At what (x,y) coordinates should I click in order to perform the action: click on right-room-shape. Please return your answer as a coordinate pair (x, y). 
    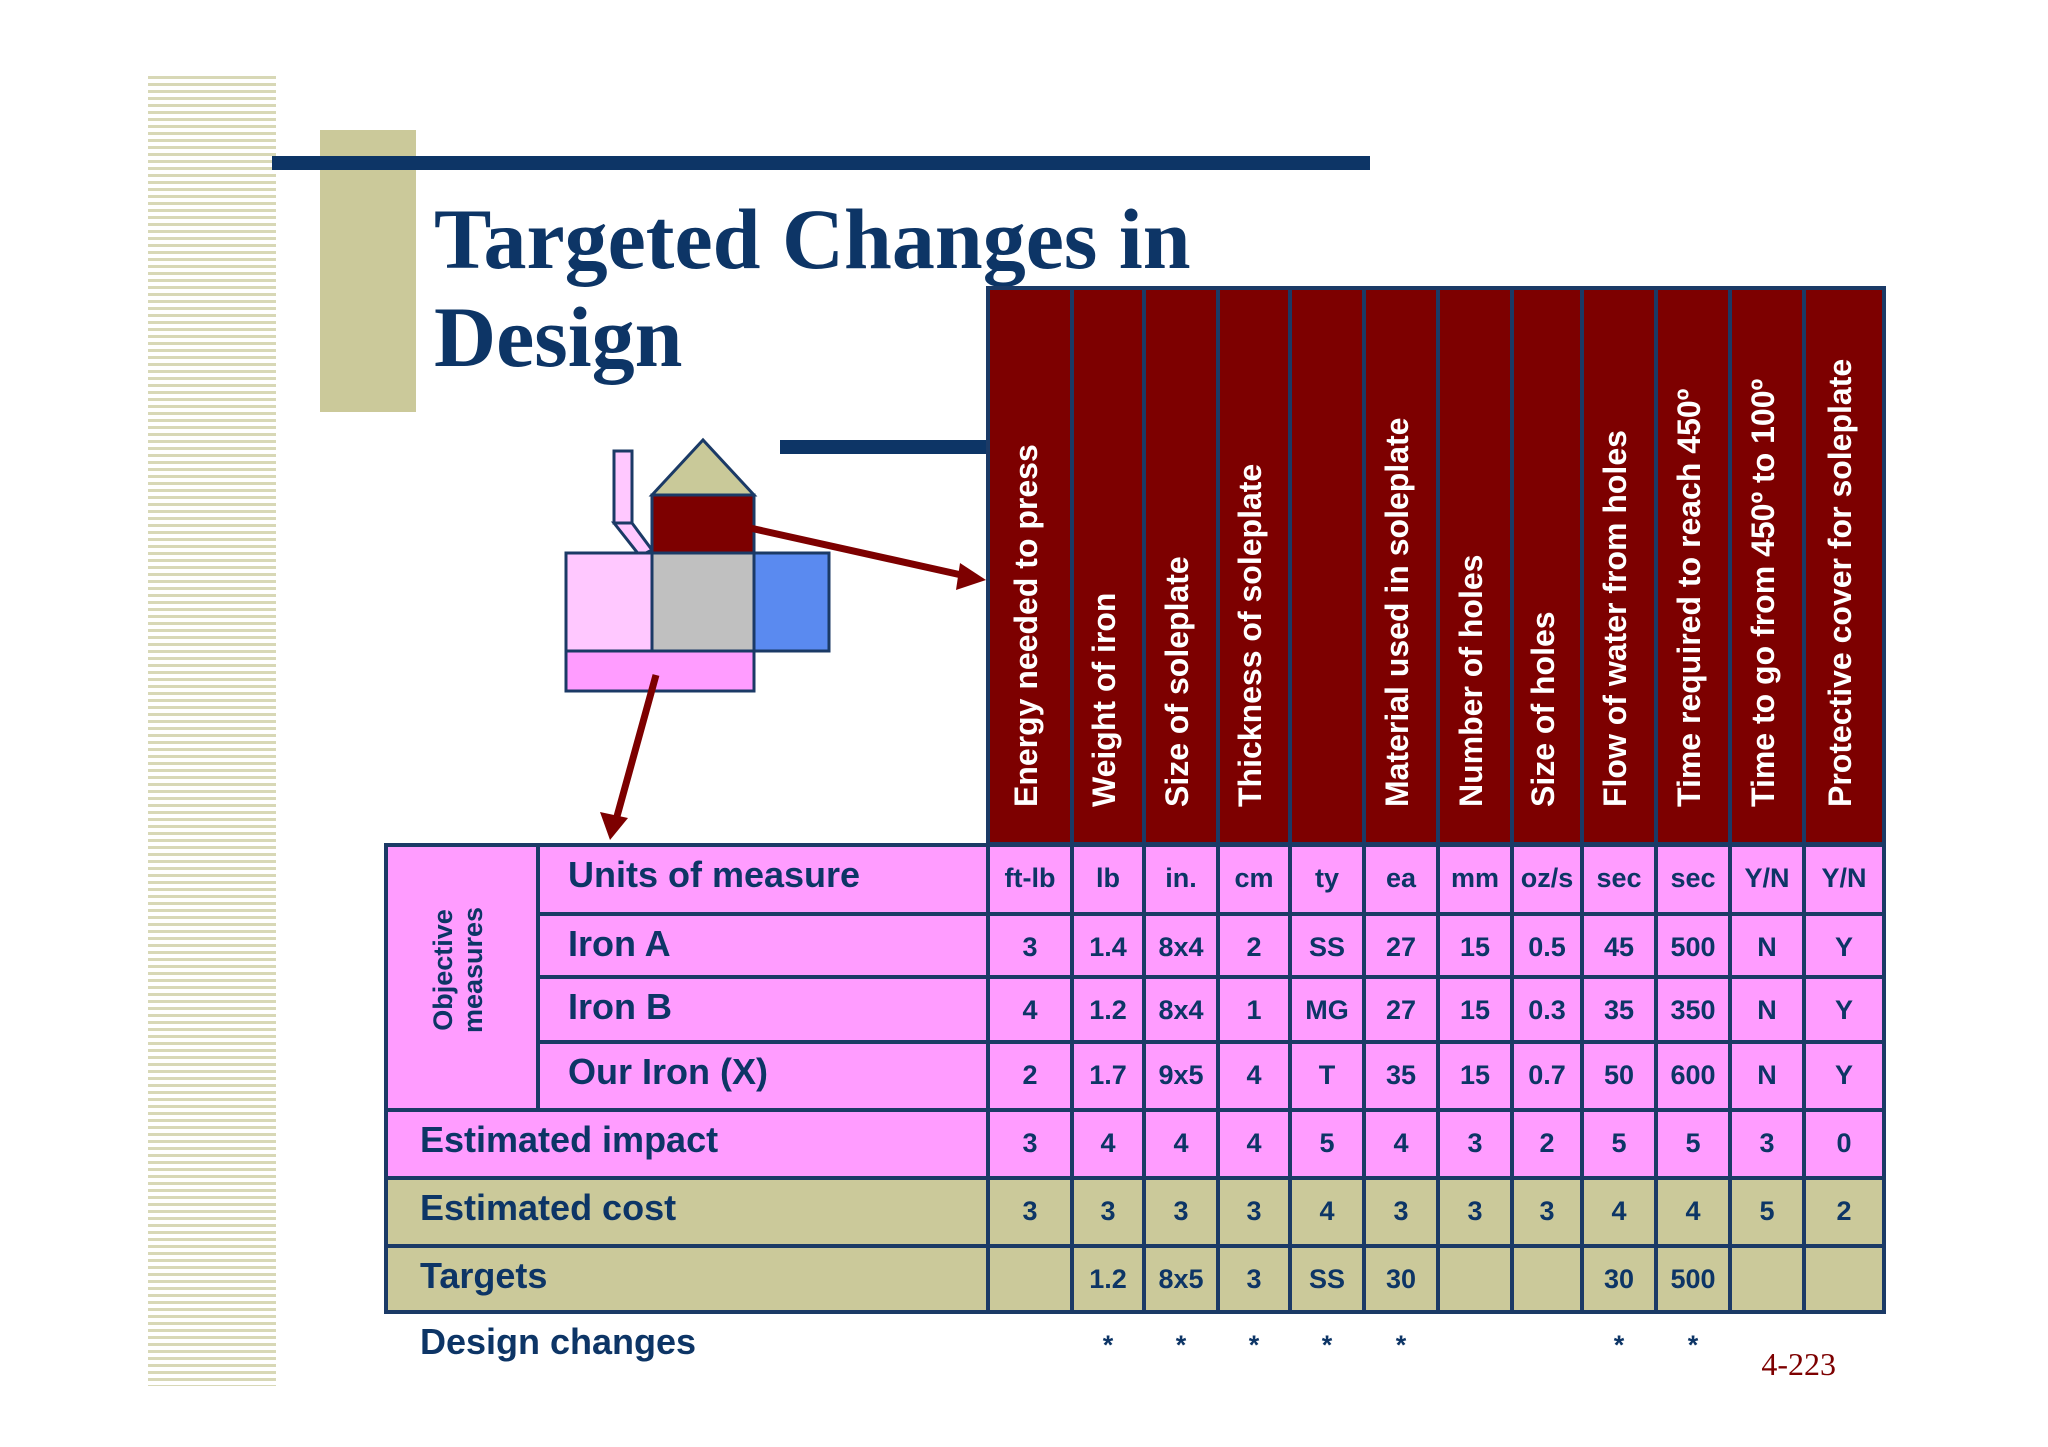
    Looking at the image, I should click on (791, 602).